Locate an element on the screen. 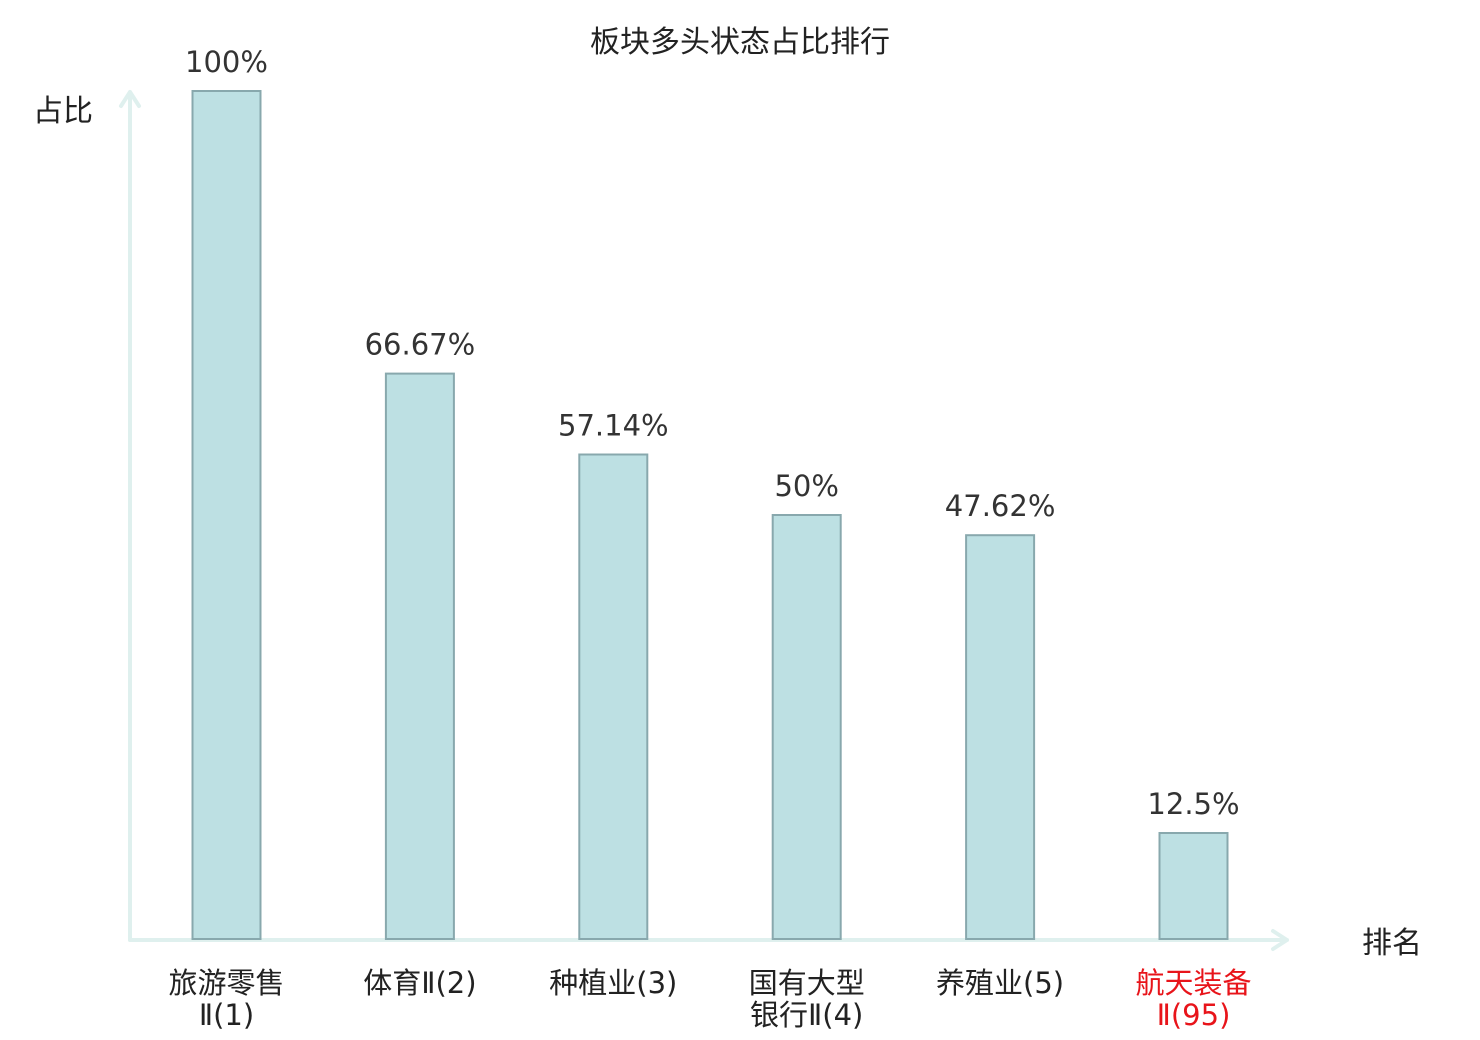 This screenshot has height=1040, width=1480. bar-value-label: 47.62% is located at coordinates (1000, 506).